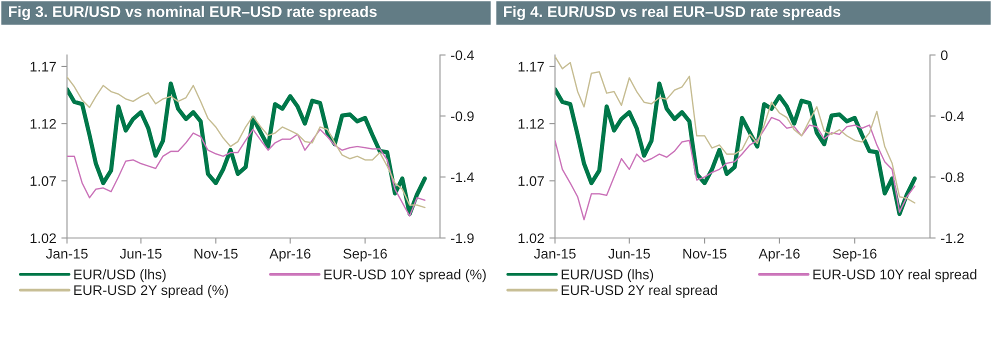 Image resolution: width=995 pixels, height=337 pixels. Describe the element at coordinates (193, 13) in the screenshot. I see `chart-title: Fig 3. EUR/USD vs nominal EUR–USD rate spreads` at that location.